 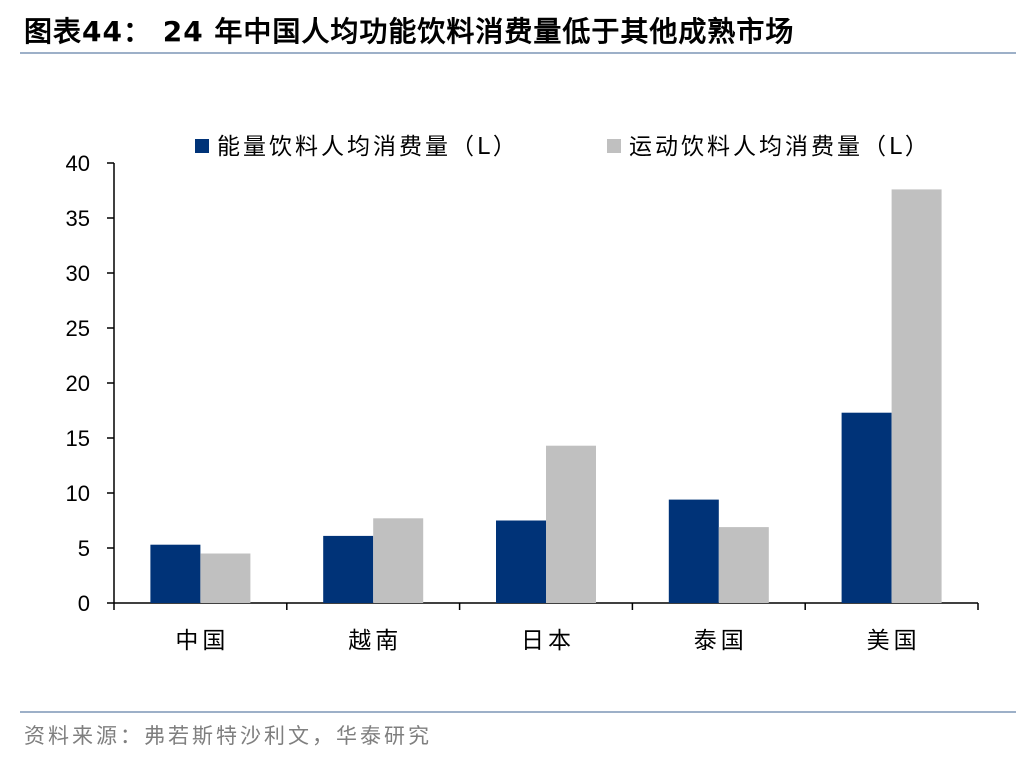 What do you see at coordinates (409, 31) in the screenshot?
I see `chart-title: 图表44： 24 年中国人均功能饮料消费量低于其他成熟市场` at bounding box center [409, 31].